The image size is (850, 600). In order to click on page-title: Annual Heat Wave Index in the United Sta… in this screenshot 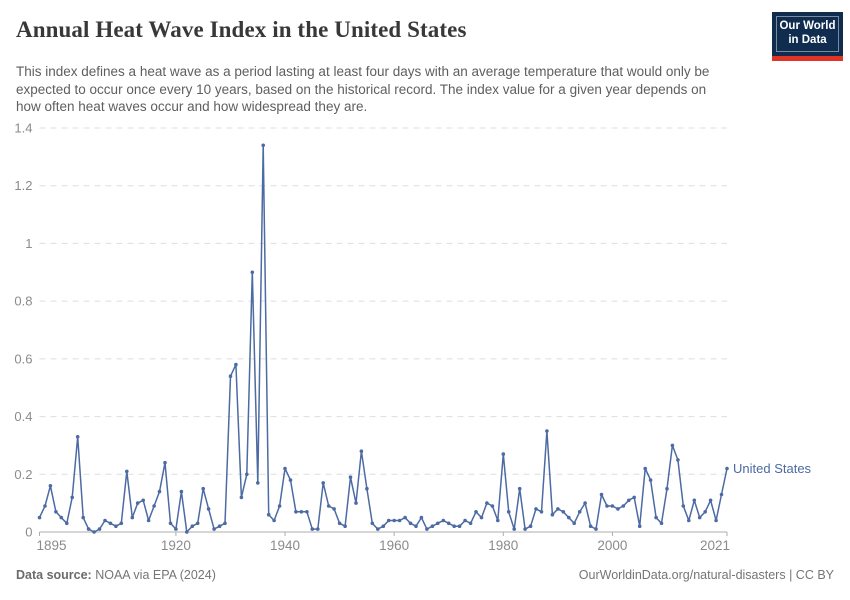, I will do `click(241, 29)`.